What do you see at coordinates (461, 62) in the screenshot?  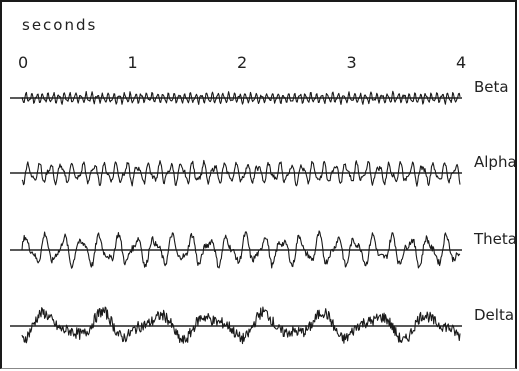 I see `x-tick-label: 4` at bounding box center [461, 62].